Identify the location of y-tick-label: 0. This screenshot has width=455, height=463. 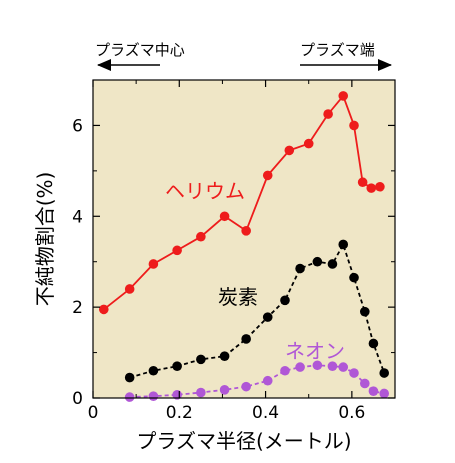
(77, 399).